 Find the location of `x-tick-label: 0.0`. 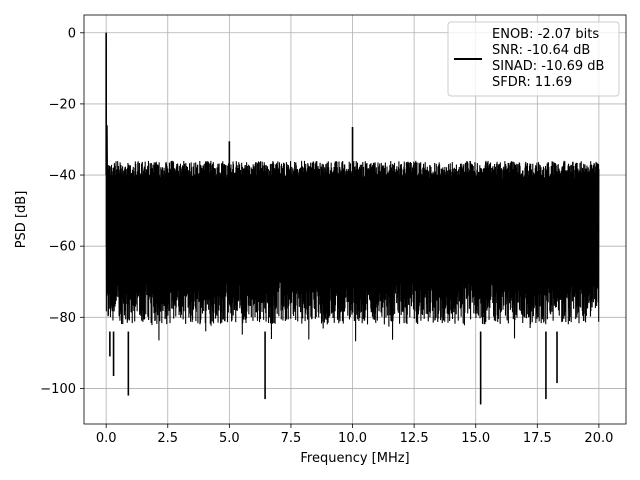

x-tick-label: 0.0 is located at coordinates (106, 438).